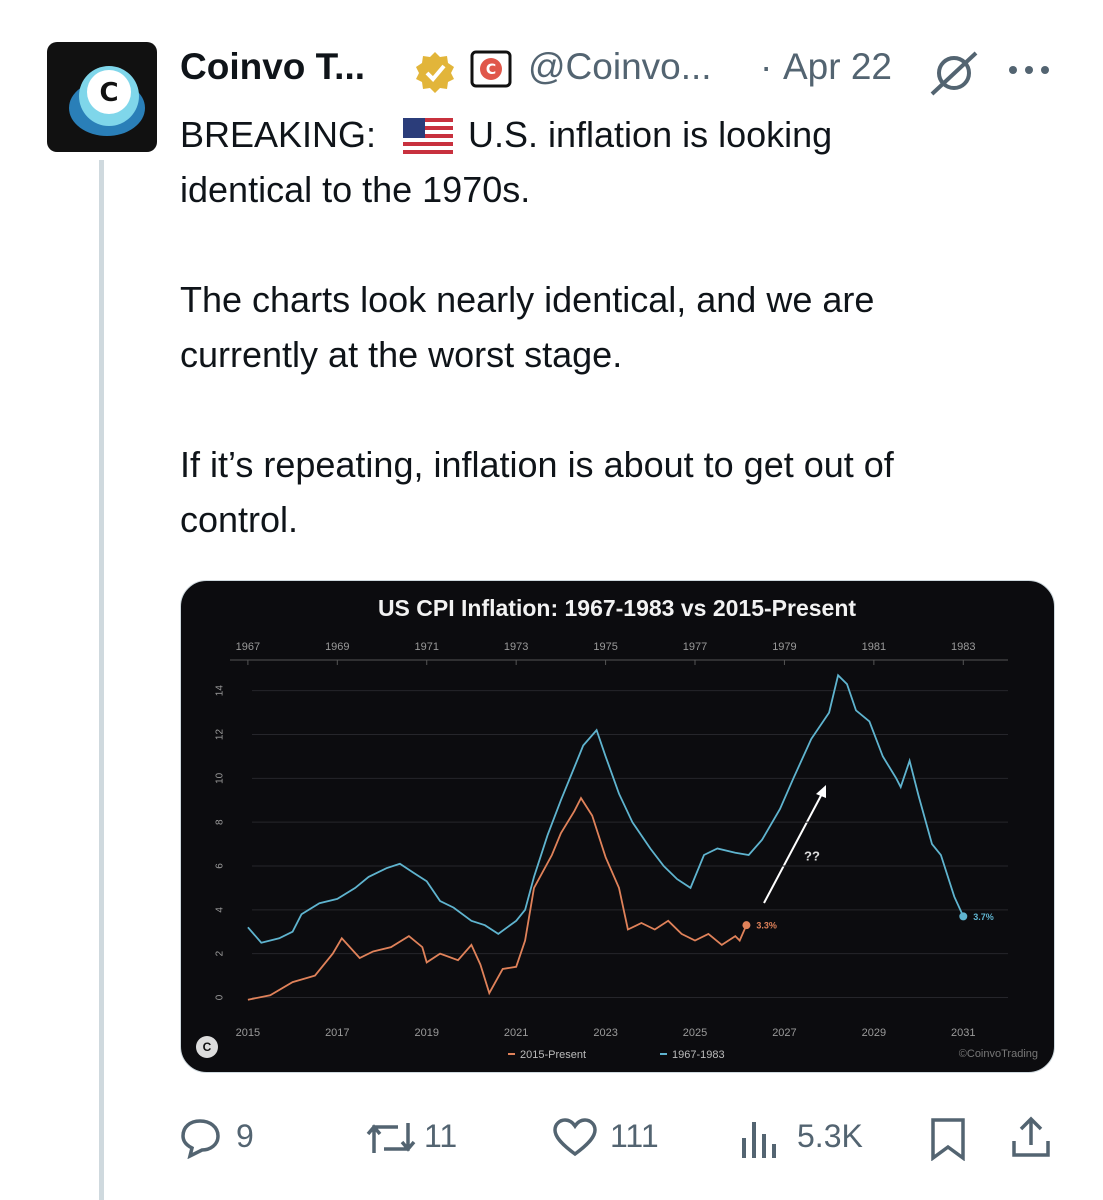 Image resolution: width=1103 pixels, height=1200 pixels. I want to click on legend-label: 1967-1983, so click(698, 1055).